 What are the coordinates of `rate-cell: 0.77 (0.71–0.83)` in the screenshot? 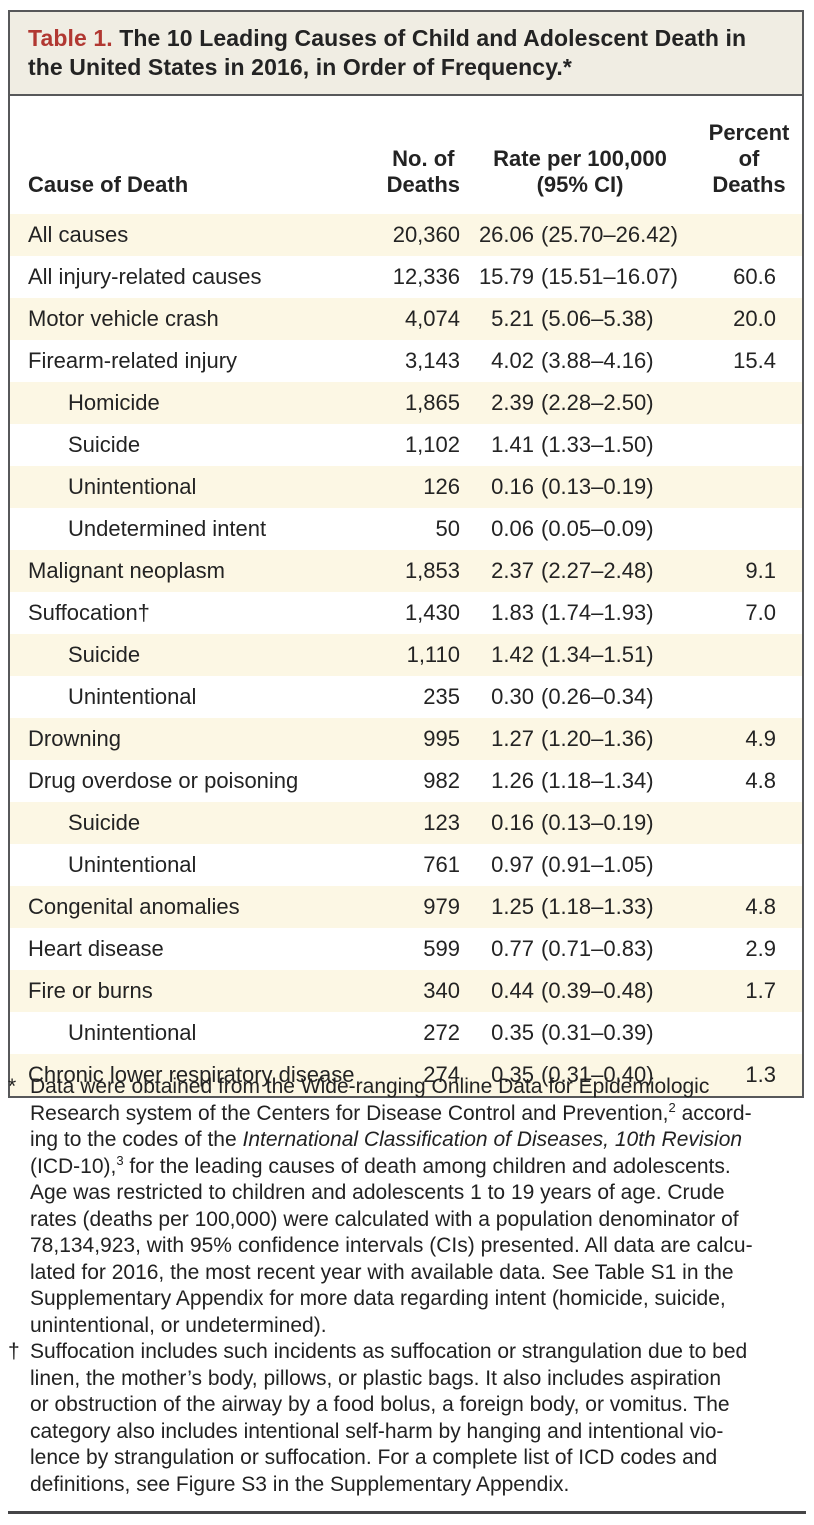 It's located at (580, 949).